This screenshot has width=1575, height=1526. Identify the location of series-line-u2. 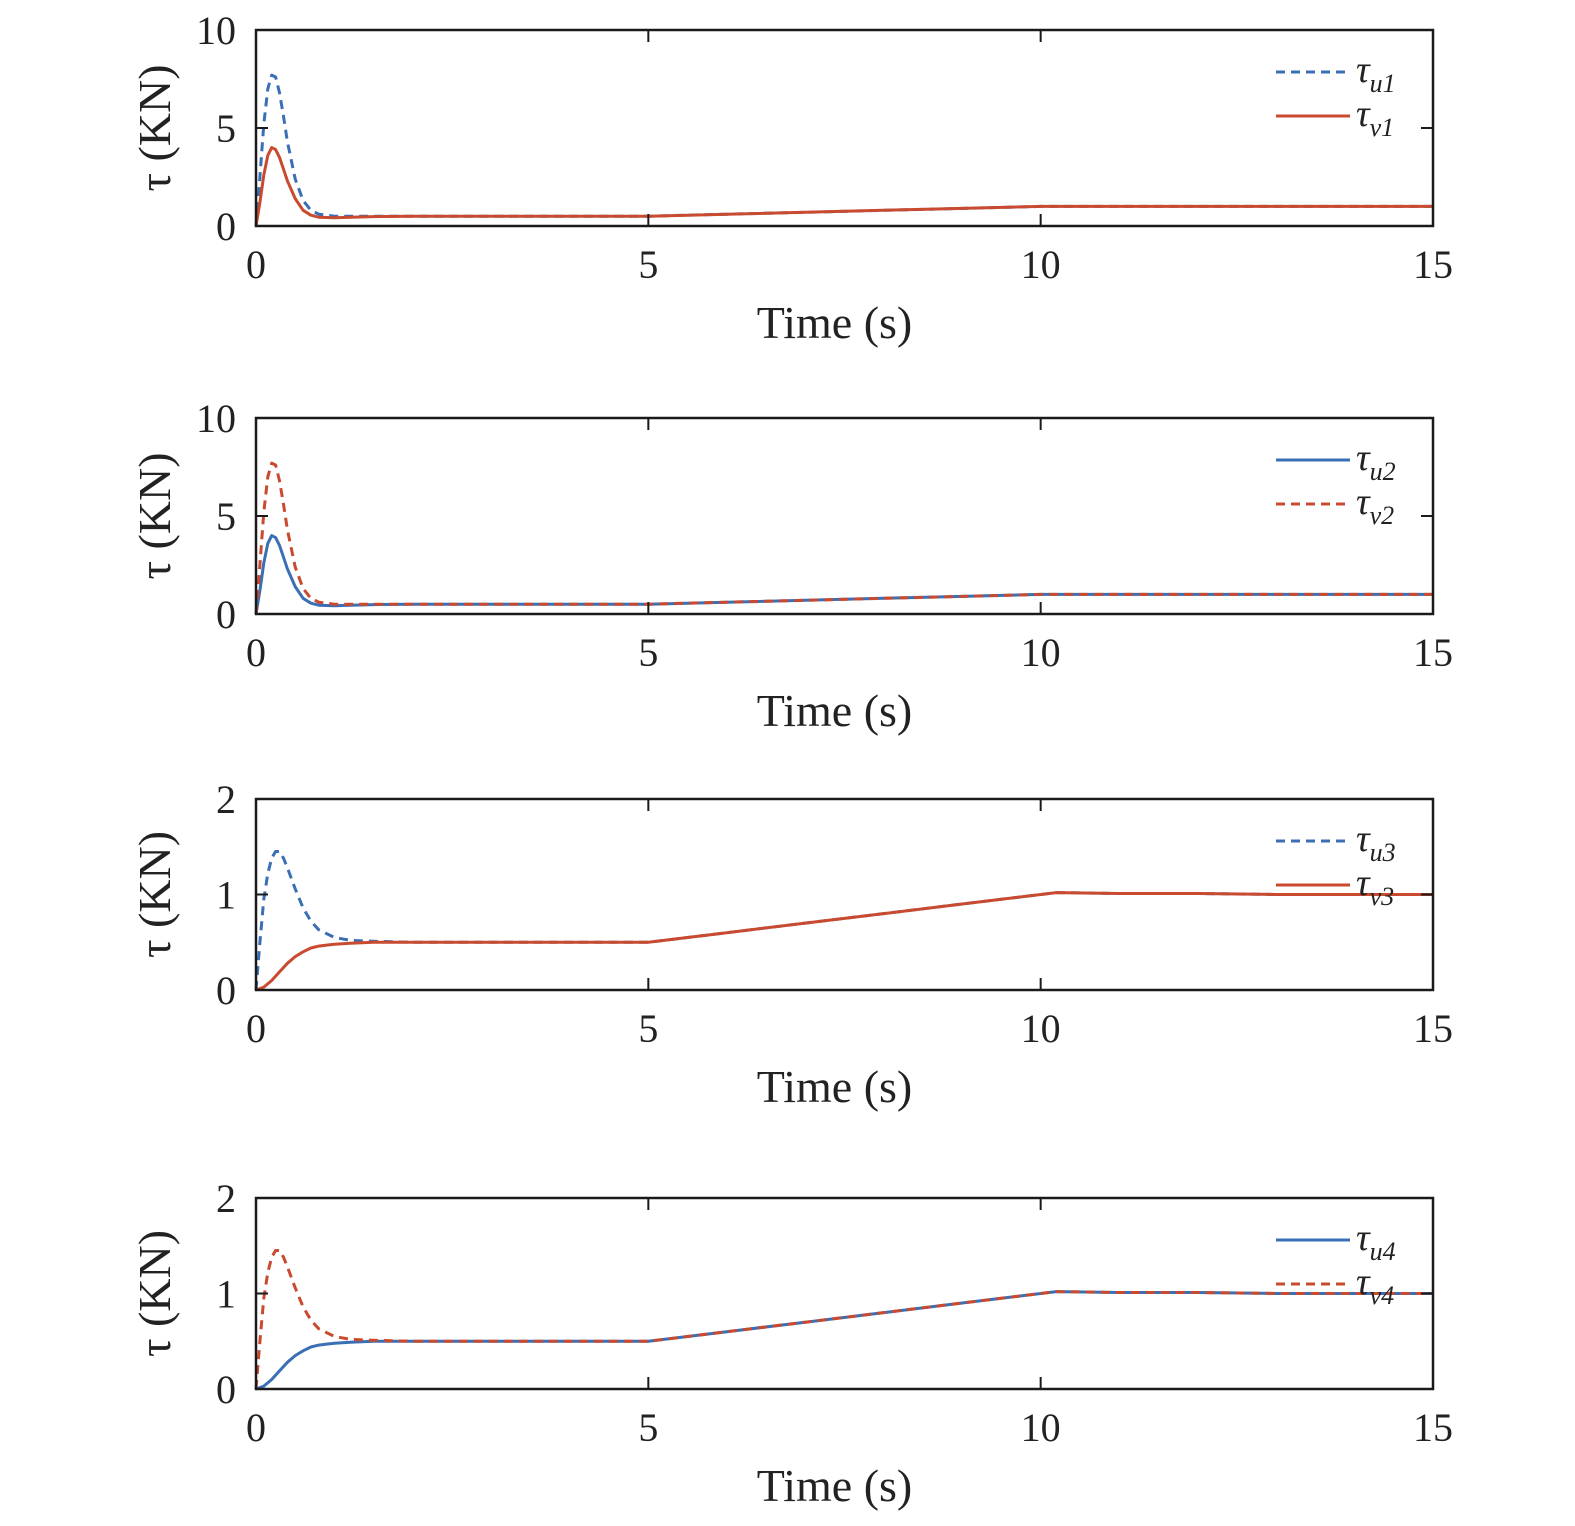
(843, 574).